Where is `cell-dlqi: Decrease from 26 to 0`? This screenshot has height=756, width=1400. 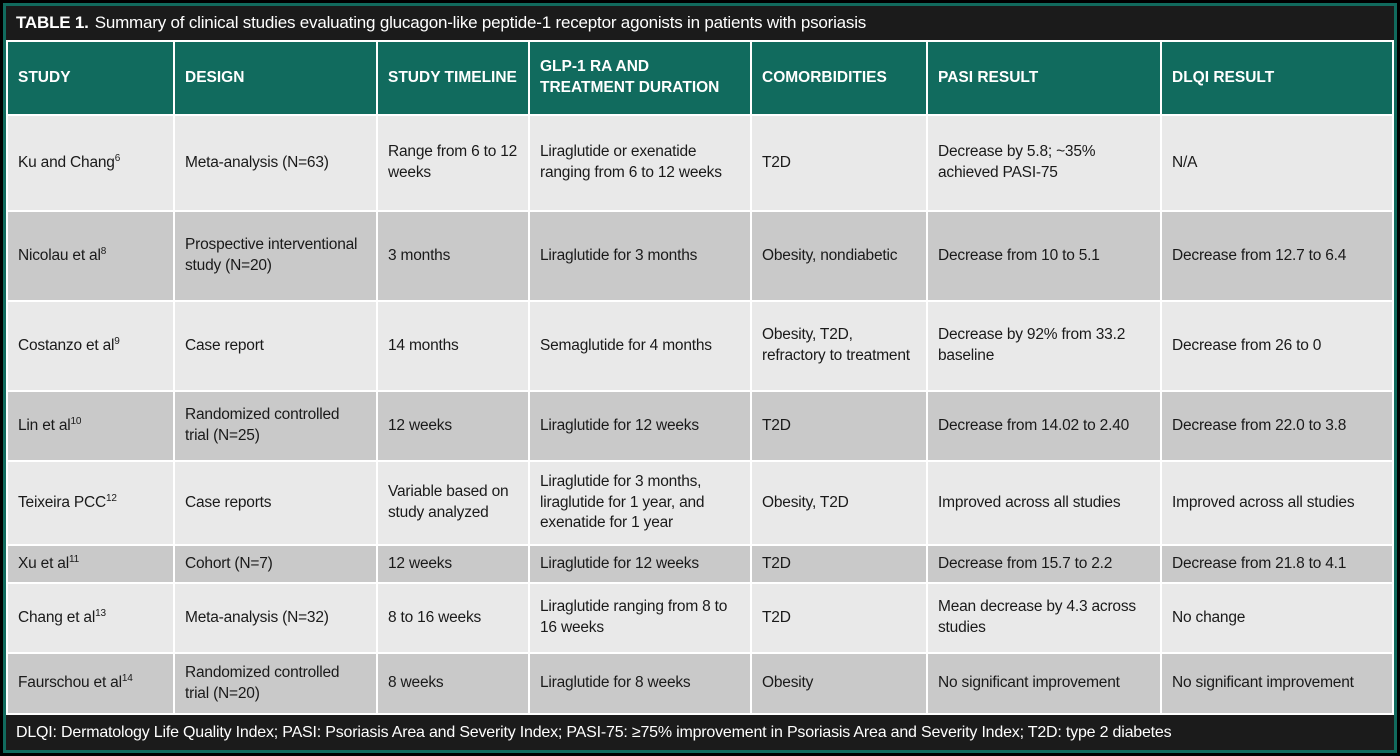 cell-dlqi: Decrease from 26 to 0 is located at coordinates (1277, 346).